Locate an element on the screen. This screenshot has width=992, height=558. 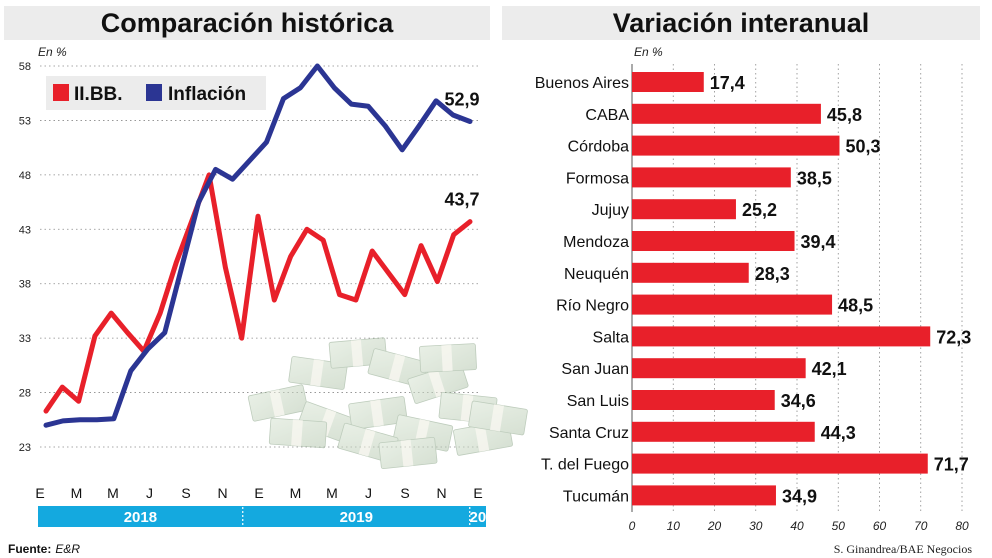
right-x-tick-label: 80 is located at coordinates (962, 526).